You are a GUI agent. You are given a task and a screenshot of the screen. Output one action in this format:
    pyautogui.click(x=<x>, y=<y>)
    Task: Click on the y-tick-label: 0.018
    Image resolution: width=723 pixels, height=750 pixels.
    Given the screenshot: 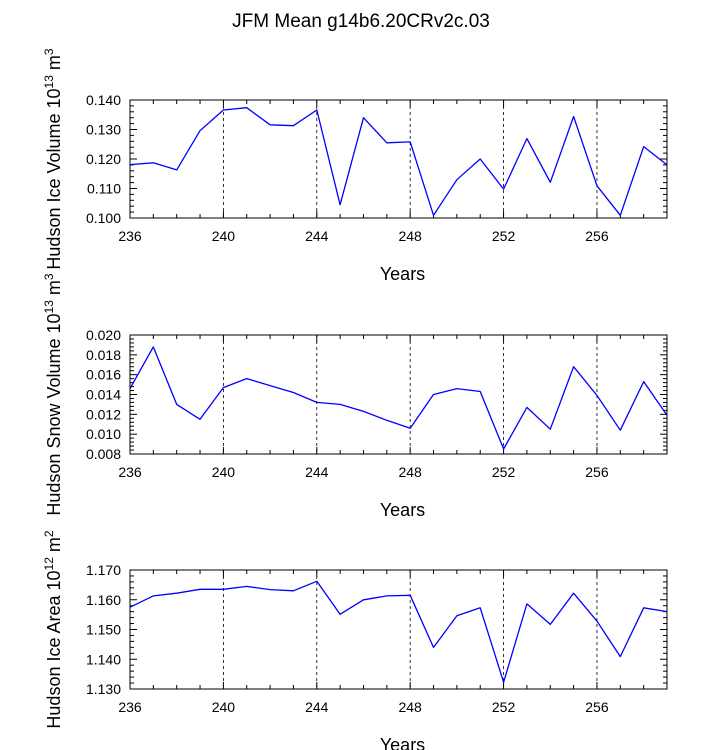 What is the action you would take?
    pyautogui.click(x=103, y=355)
    